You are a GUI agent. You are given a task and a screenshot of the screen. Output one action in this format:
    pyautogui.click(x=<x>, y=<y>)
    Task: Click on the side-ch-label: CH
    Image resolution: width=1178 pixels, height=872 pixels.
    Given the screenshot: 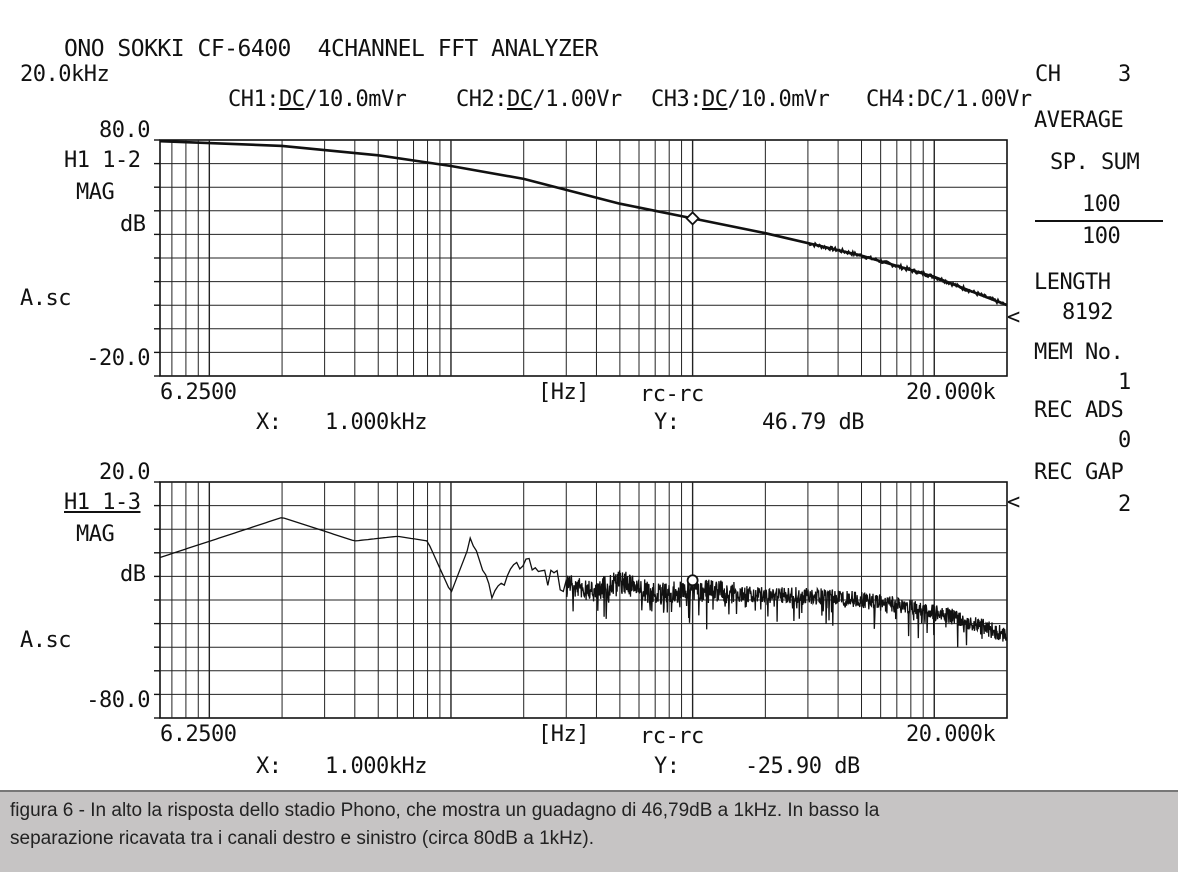 What is the action you would take?
    pyautogui.click(x=1048, y=74)
    